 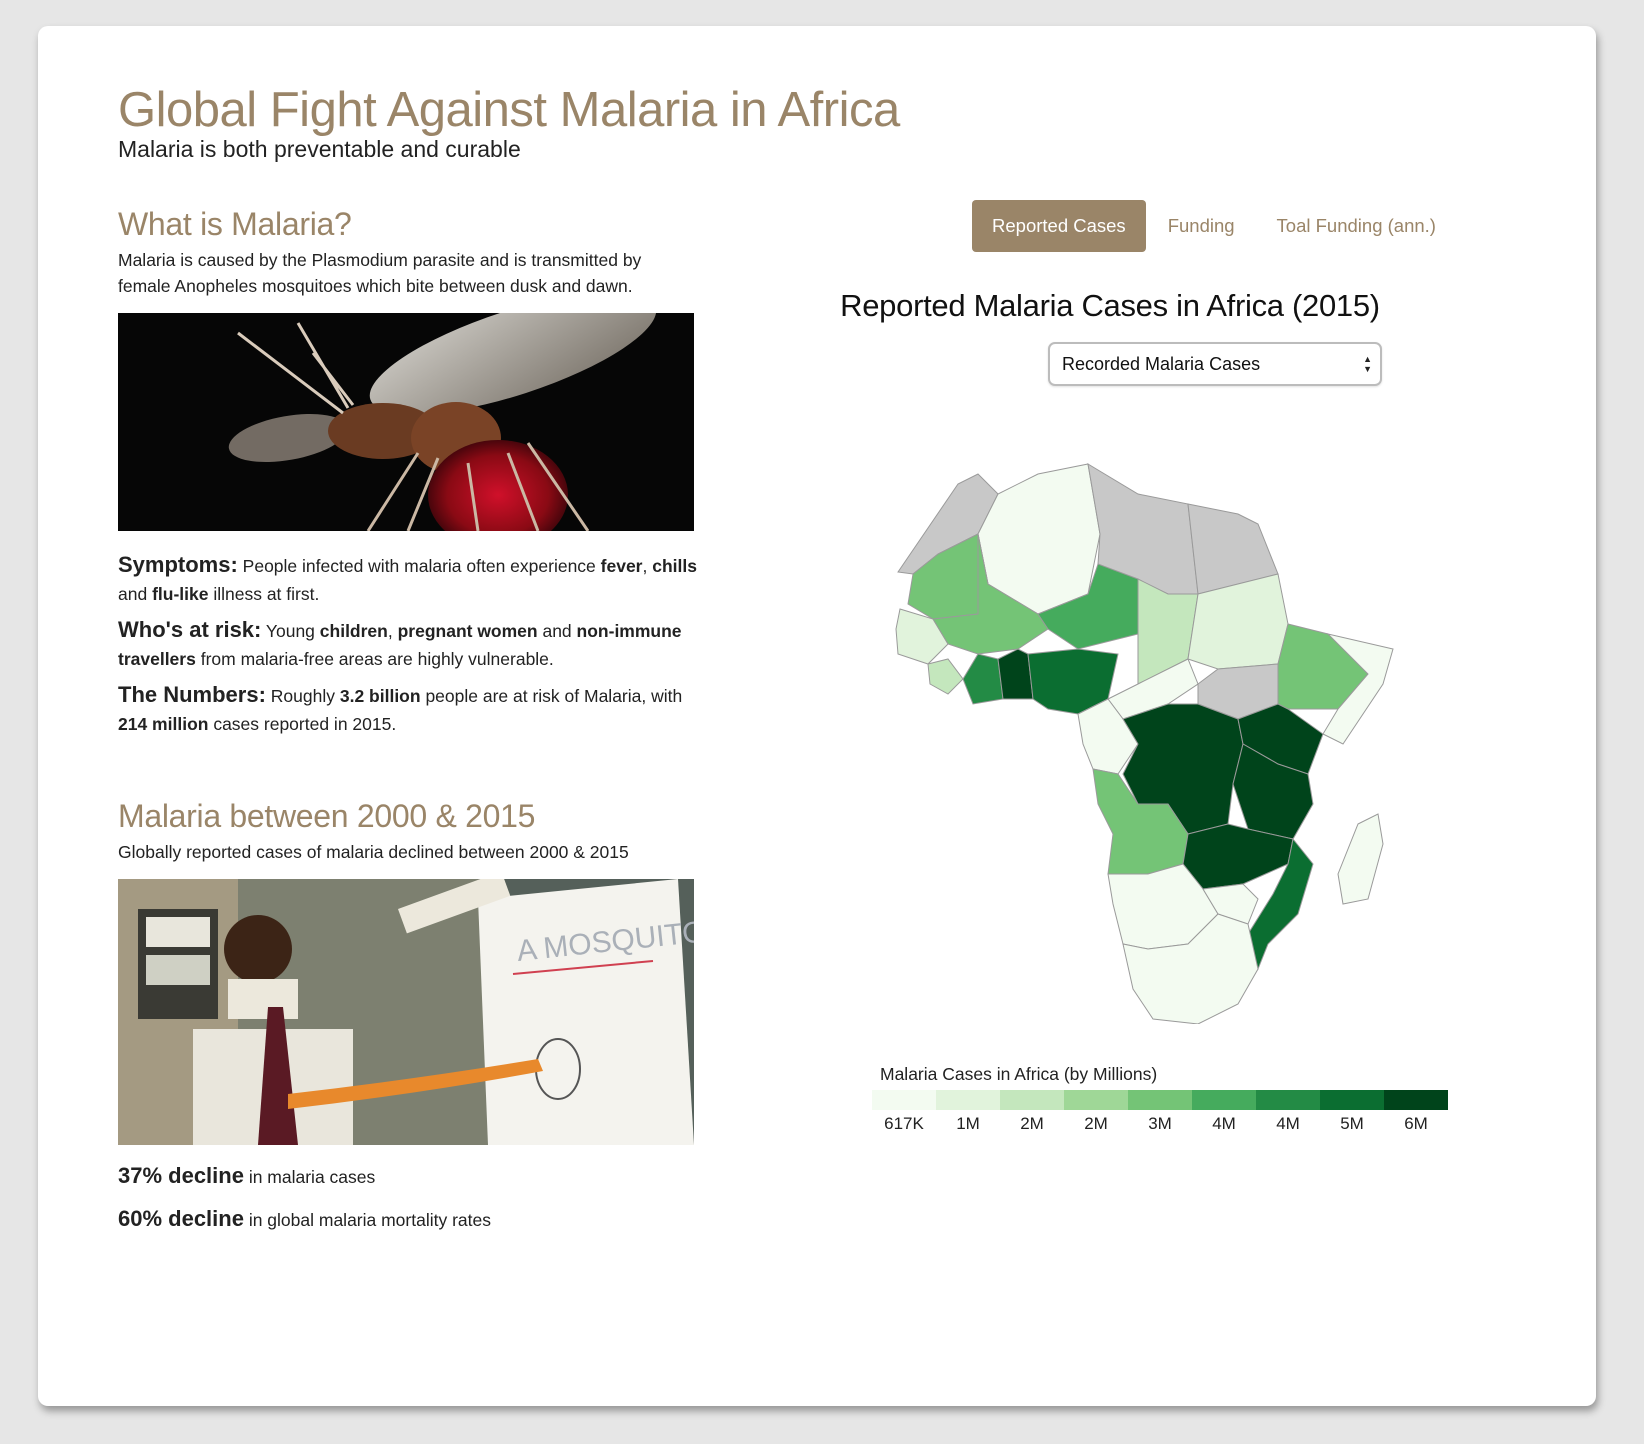 I want to click on fact-bold: non-immune travellers, so click(x=400, y=645).